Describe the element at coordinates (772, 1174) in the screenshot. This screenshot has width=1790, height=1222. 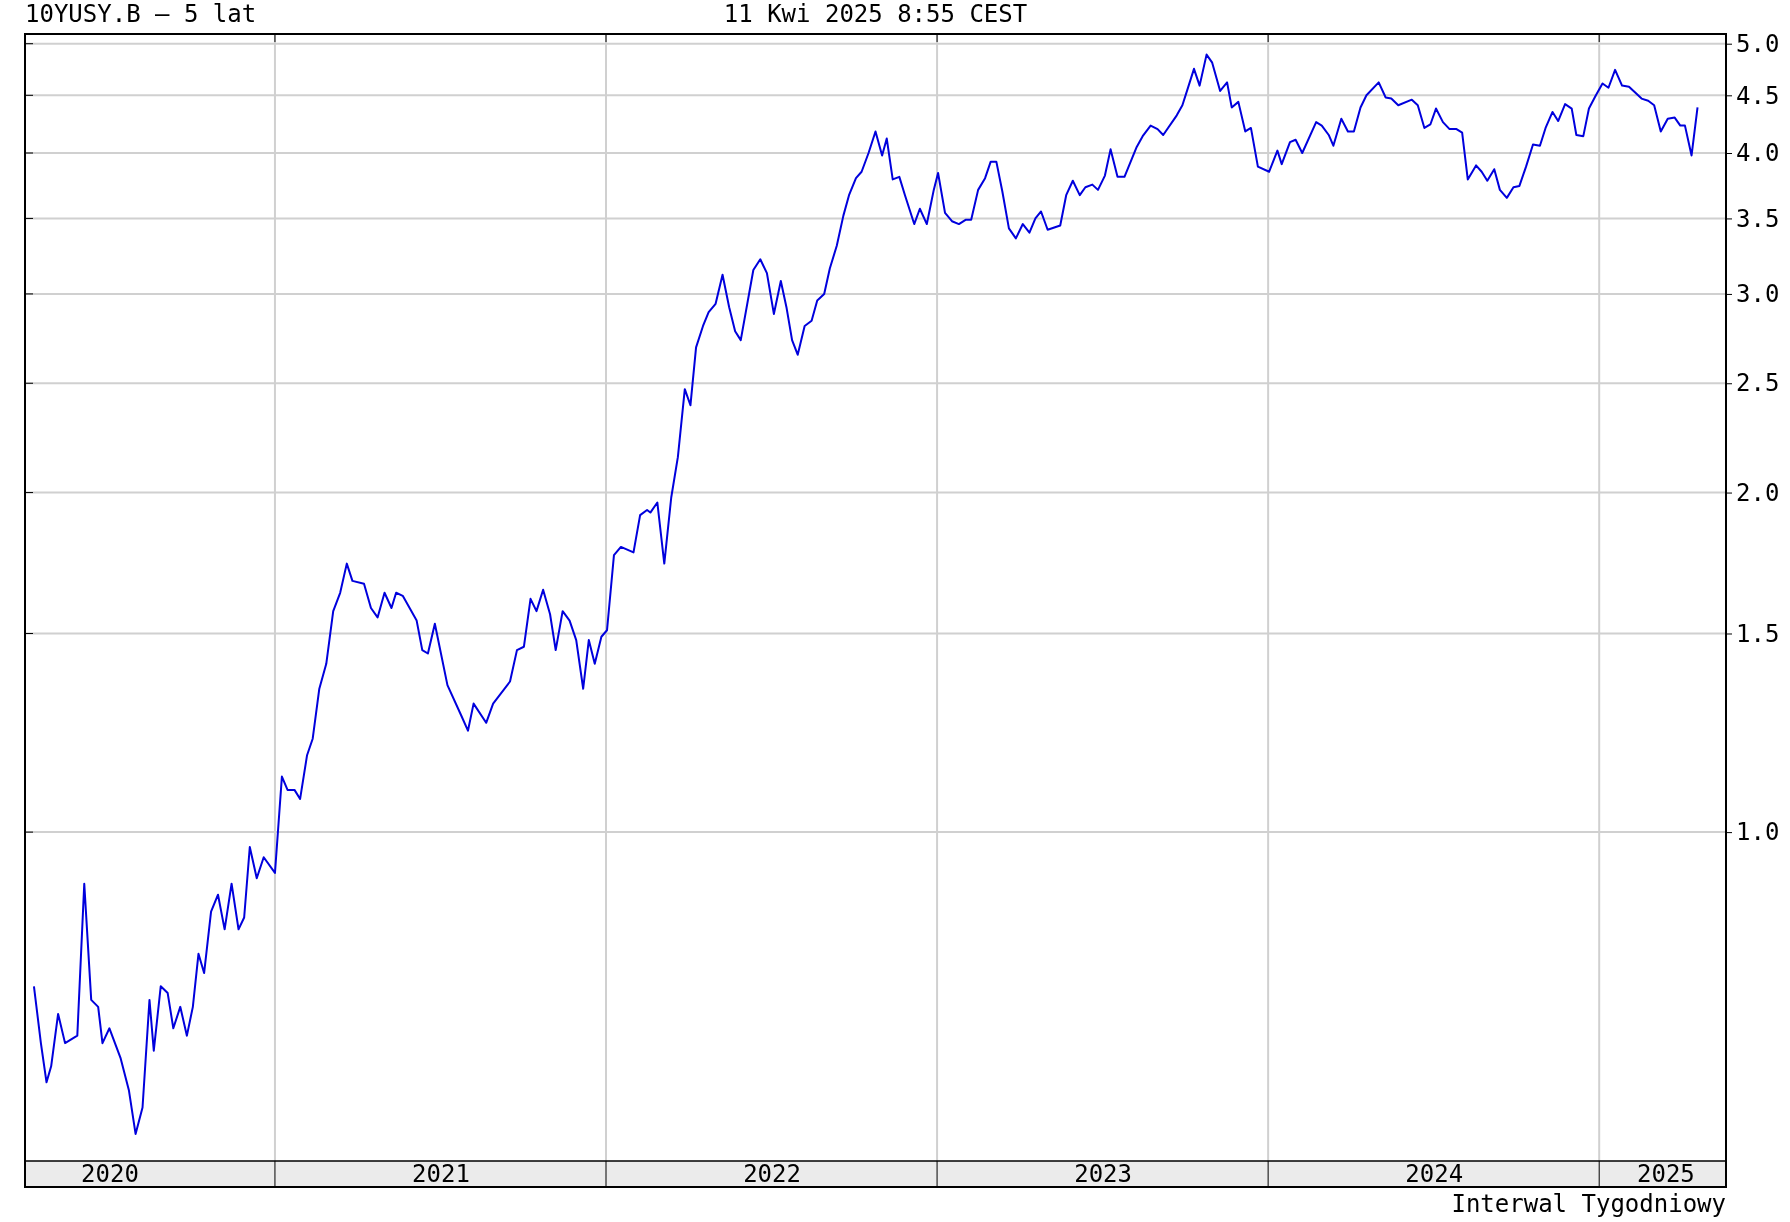
I see `x-tick-label: 2022` at that location.